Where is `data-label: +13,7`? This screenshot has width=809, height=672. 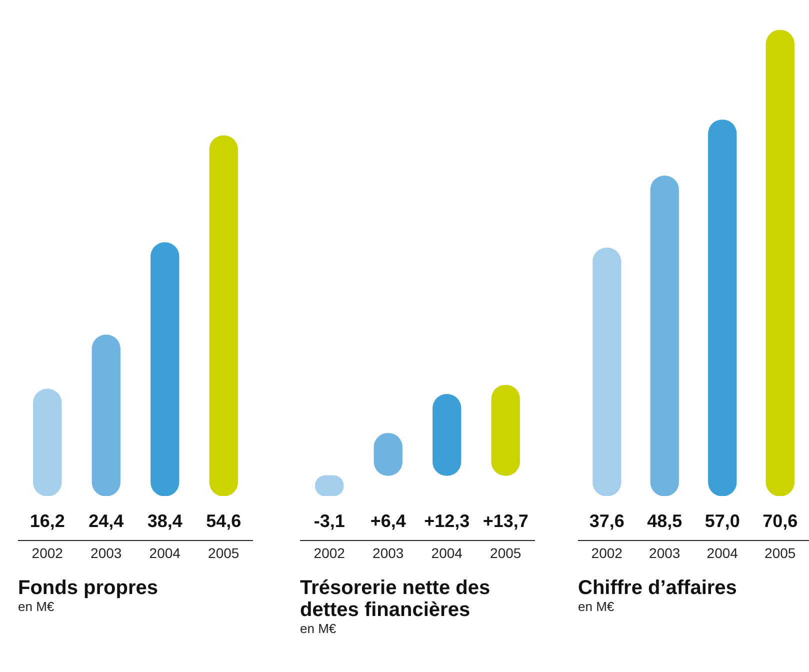 data-label: +13,7 is located at coordinates (505, 520).